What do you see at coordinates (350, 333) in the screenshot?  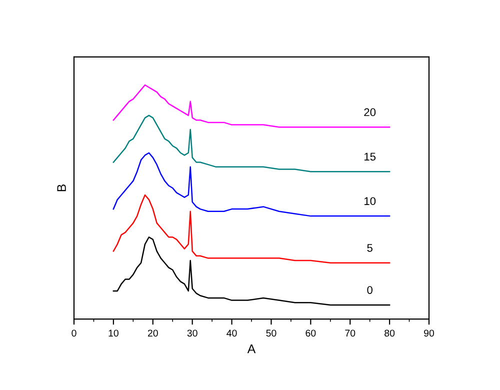 I see `x-tick-label: 70` at bounding box center [350, 333].